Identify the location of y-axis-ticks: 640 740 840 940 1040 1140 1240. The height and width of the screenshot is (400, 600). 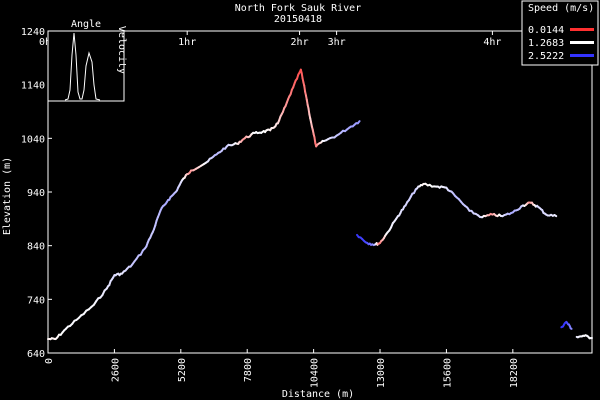
(36, 193).